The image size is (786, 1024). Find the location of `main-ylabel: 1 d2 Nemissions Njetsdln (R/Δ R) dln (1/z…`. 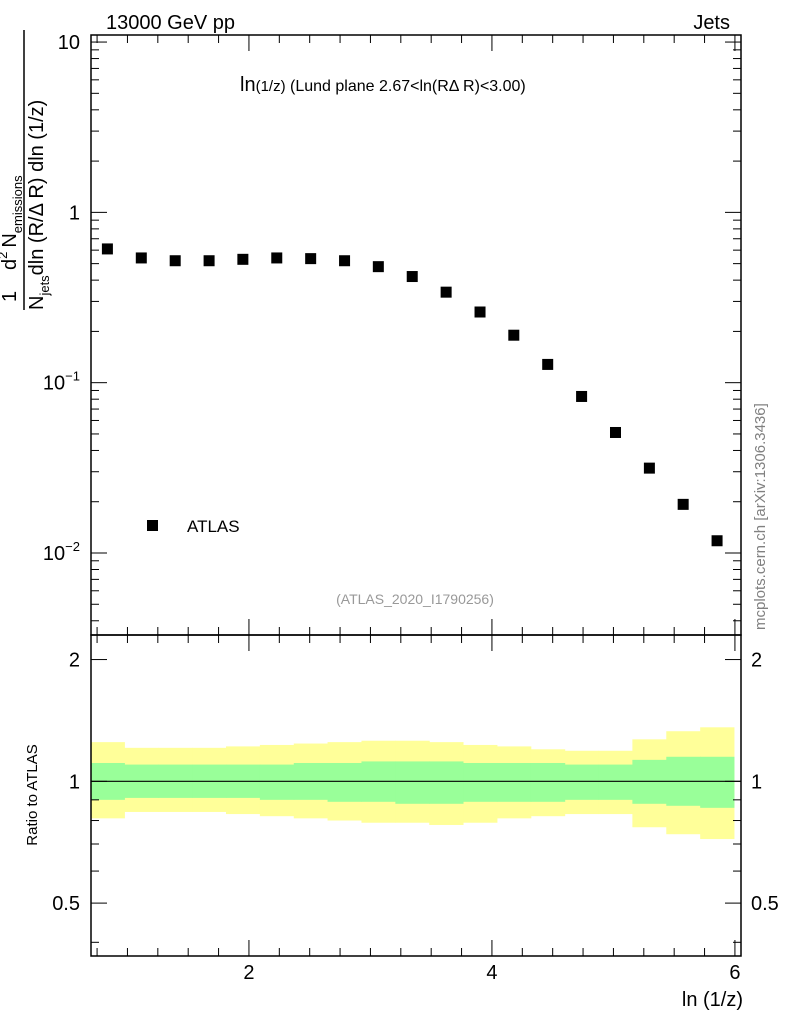

main-ylabel: 1 d2 Nemissions Njetsdln (R/Δ R) dln (1/z… is located at coordinates (26, 170).